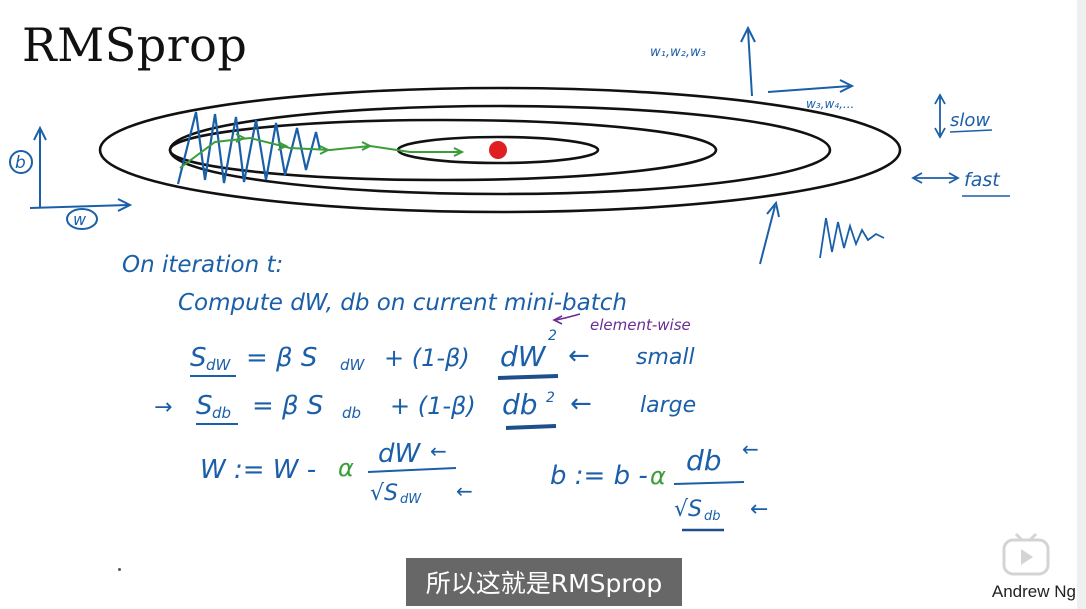 This screenshot has height=609, width=1086. Describe the element at coordinates (678, 52) in the screenshot. I see `top-right-param-label: w₁,w₂,w₃` at that location.